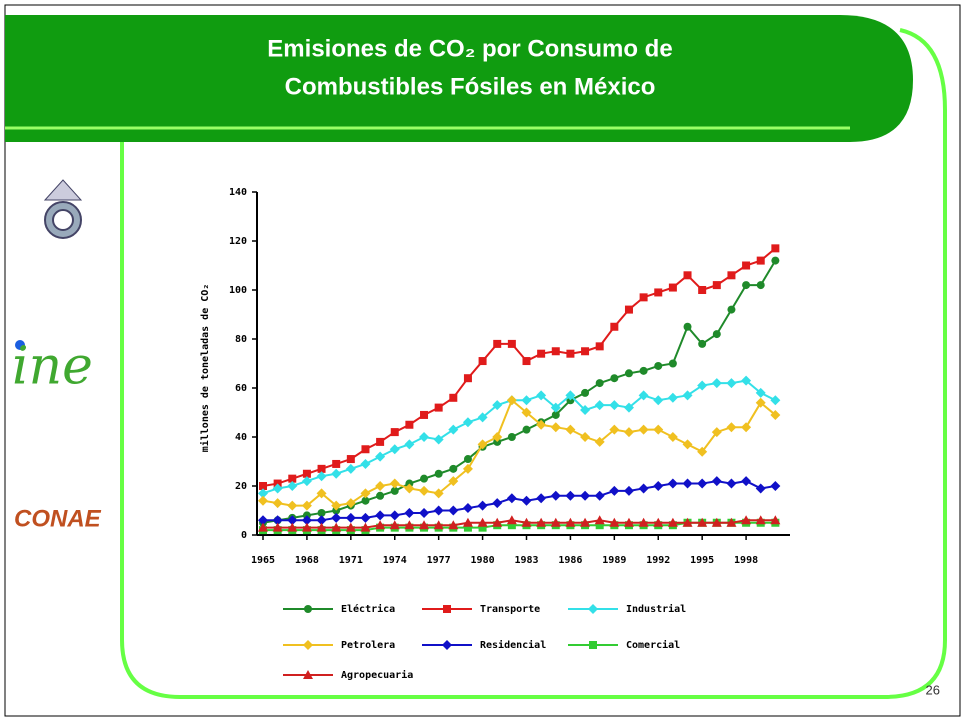 The height and width of the screenshot is (721, 965). What do you see at coordinates (241, 388) in the screenshot?
I see `y-tick-label: 60` at bounding box center [241, 388].